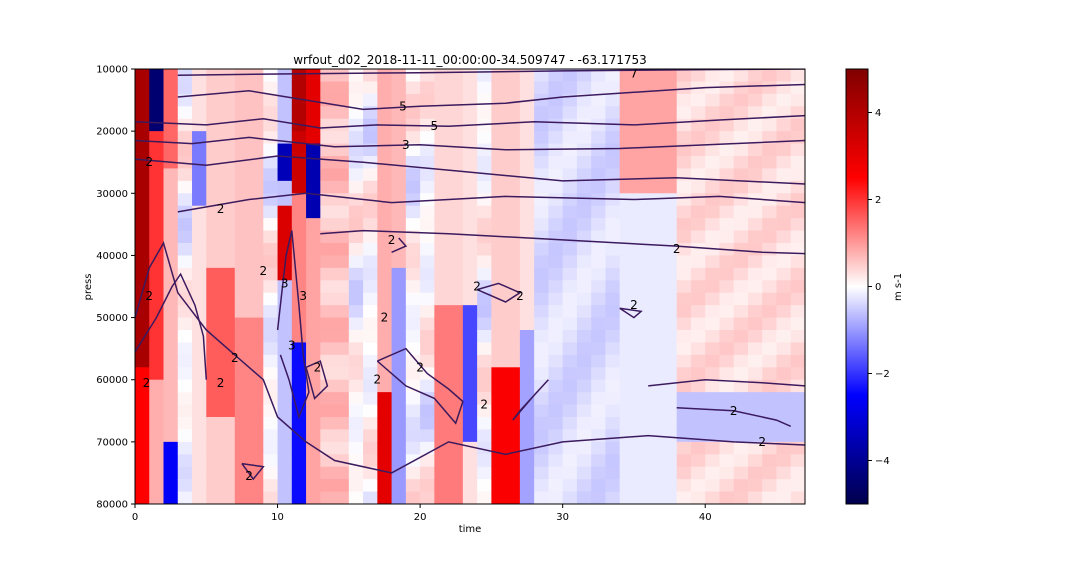 The image size is (1080, 576). What do you see at coordinates (277, 517) in the screenshot?
I see `x-tick-label: 10` at bounding box center [277, 517].